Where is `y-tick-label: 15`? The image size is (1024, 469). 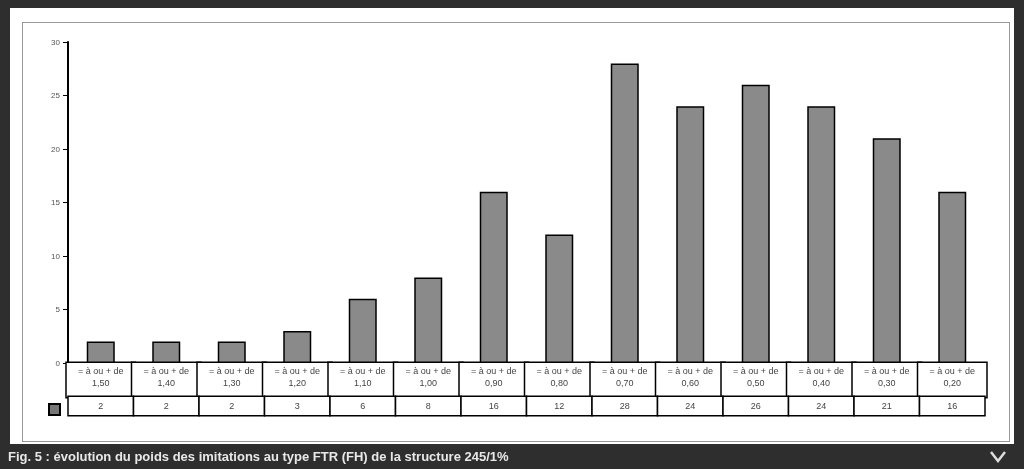 y-tick-label: 15 is located at coordinates (56, 202).